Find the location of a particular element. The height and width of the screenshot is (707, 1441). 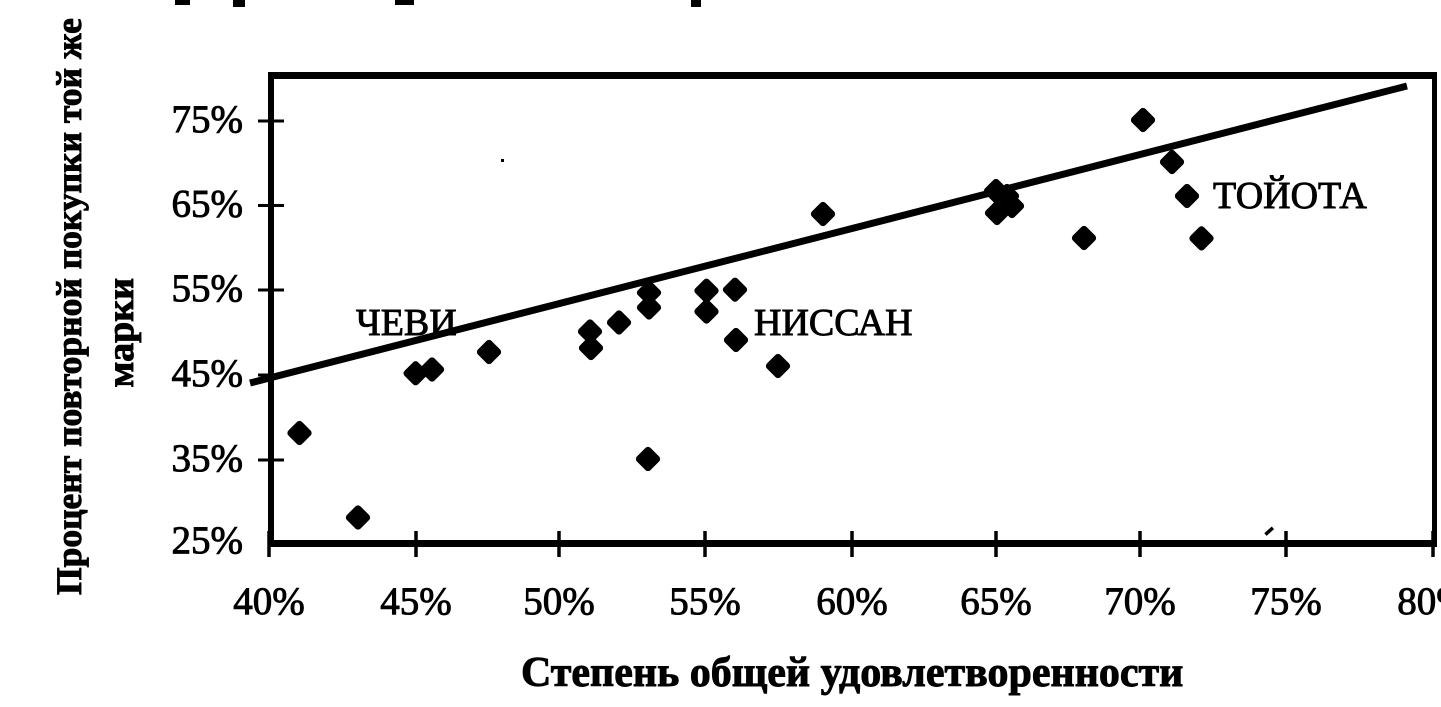

svg-text: 80% is located at coordinates (1419, 601).